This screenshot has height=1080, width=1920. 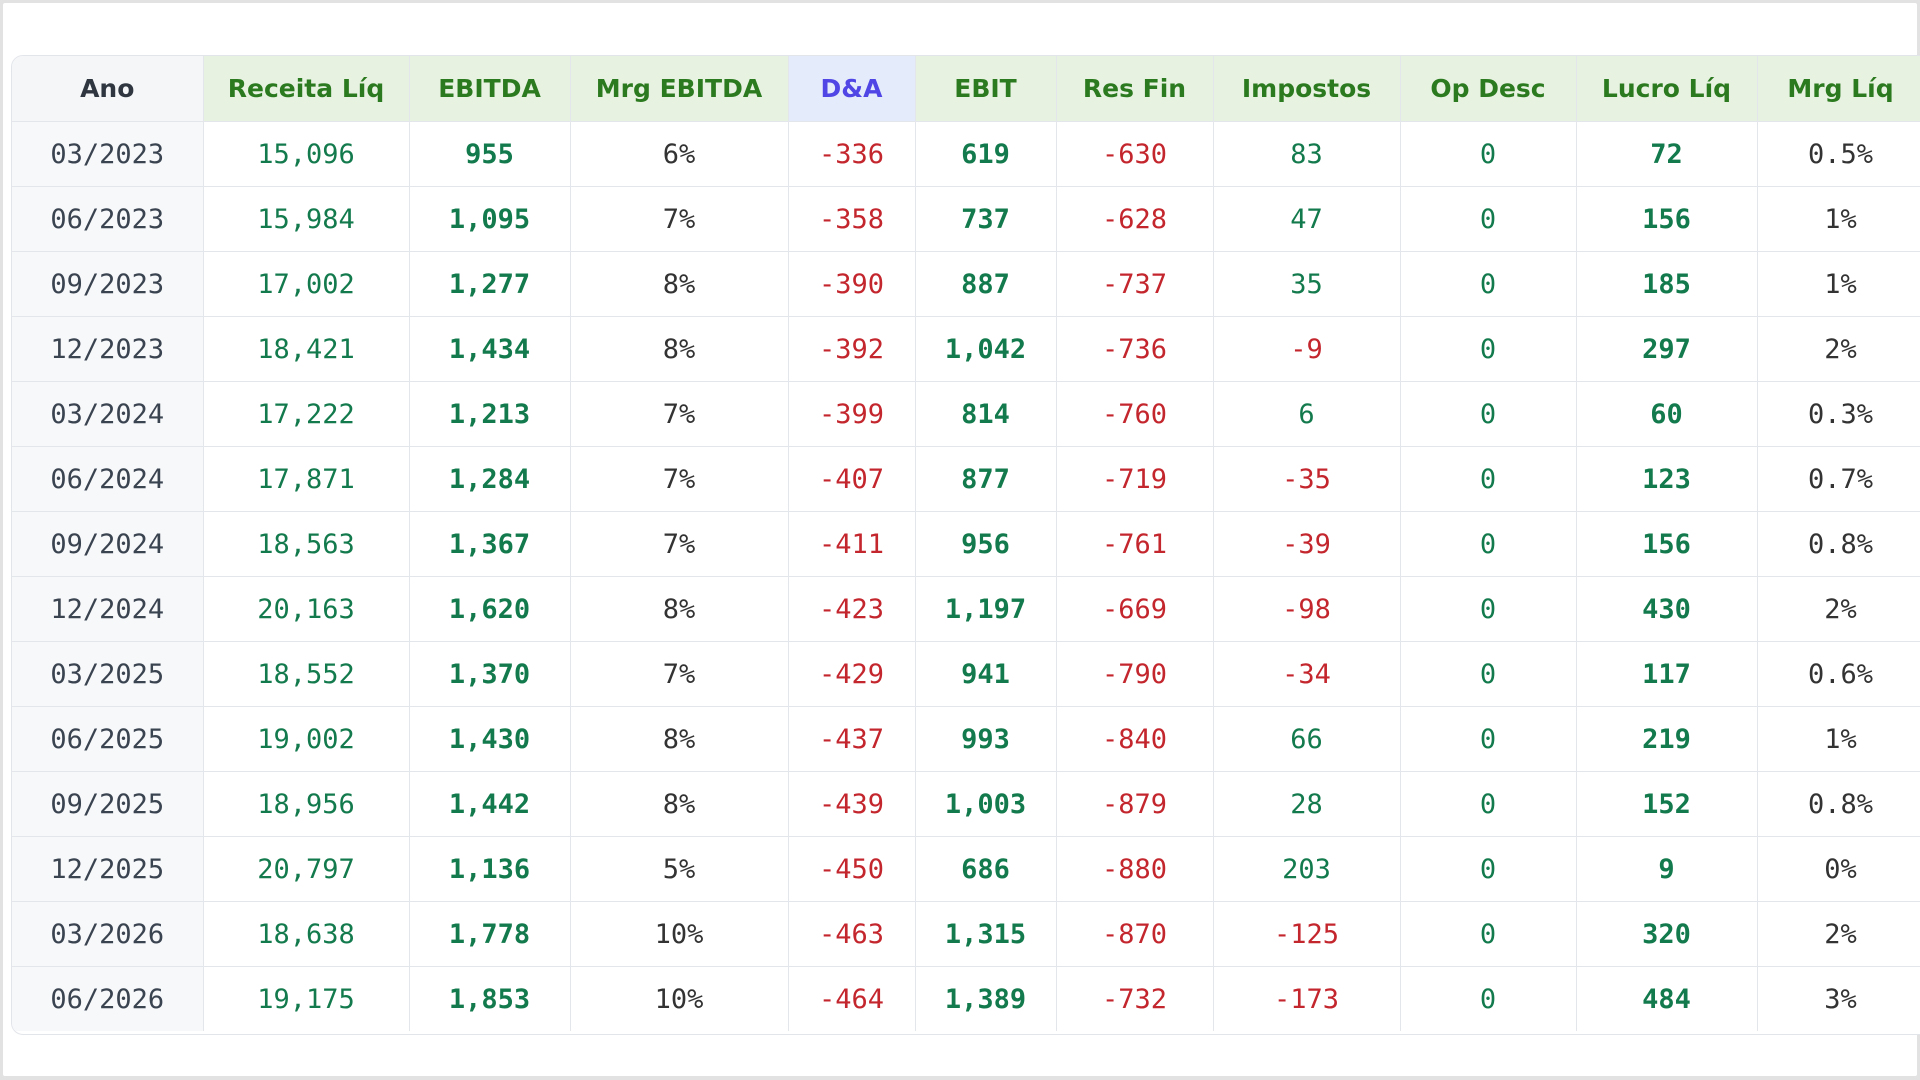 What do you see at coordinates (852, 544) in the screenshot?
I see `cell-da: -411` at bounding box center [852, 544].